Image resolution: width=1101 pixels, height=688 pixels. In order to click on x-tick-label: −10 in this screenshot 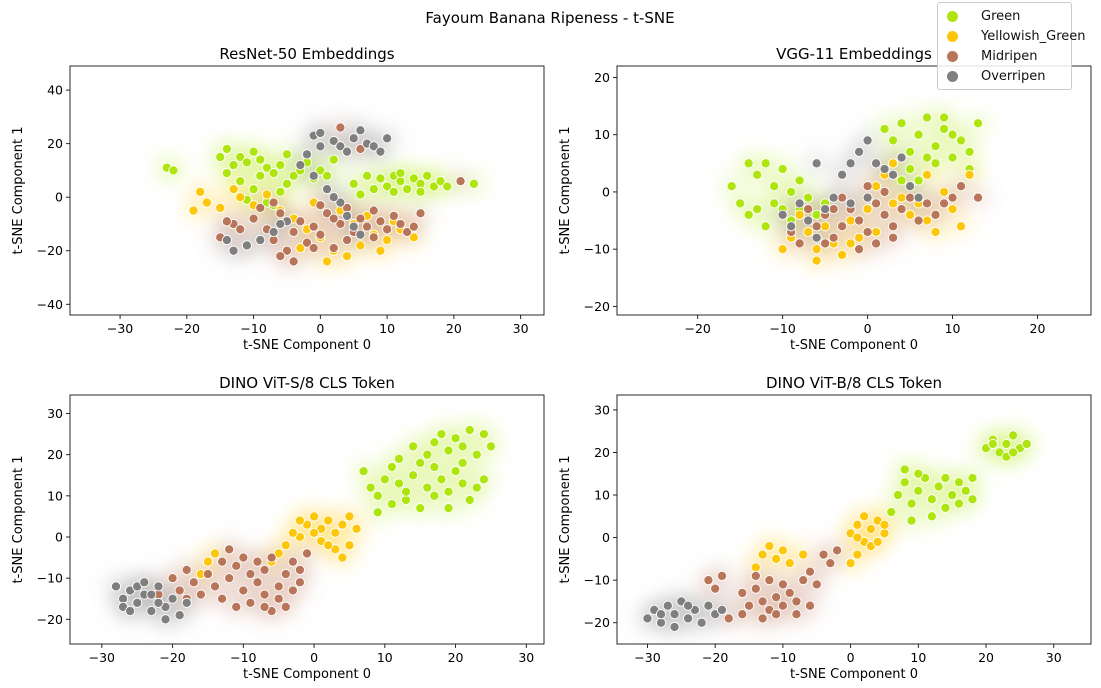, I will do `click(243, 657)`.